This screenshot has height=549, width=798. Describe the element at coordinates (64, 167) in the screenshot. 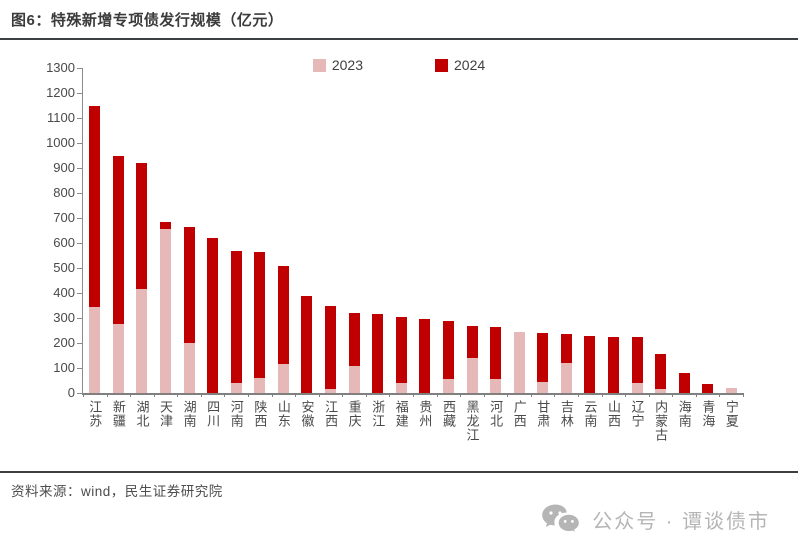

I see `y-tick-label: 900` at that location.